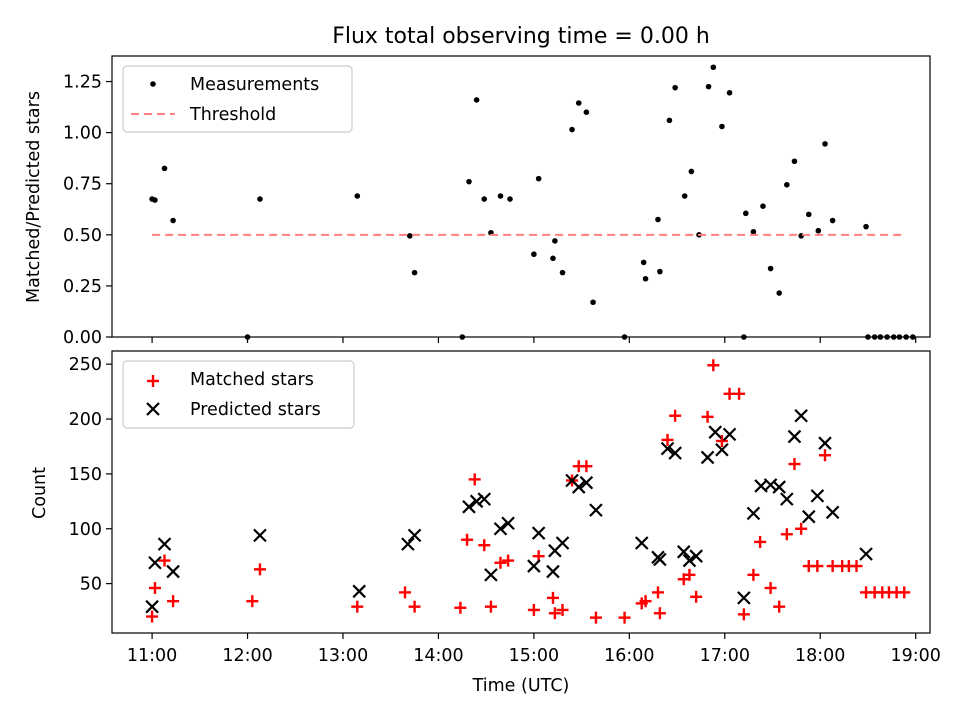 The image size is (960, 720). What do you see at coordinates (438, 656) in the screenshot?
I see `x-tick-label: 14:00` at bounding box center [438, 656].